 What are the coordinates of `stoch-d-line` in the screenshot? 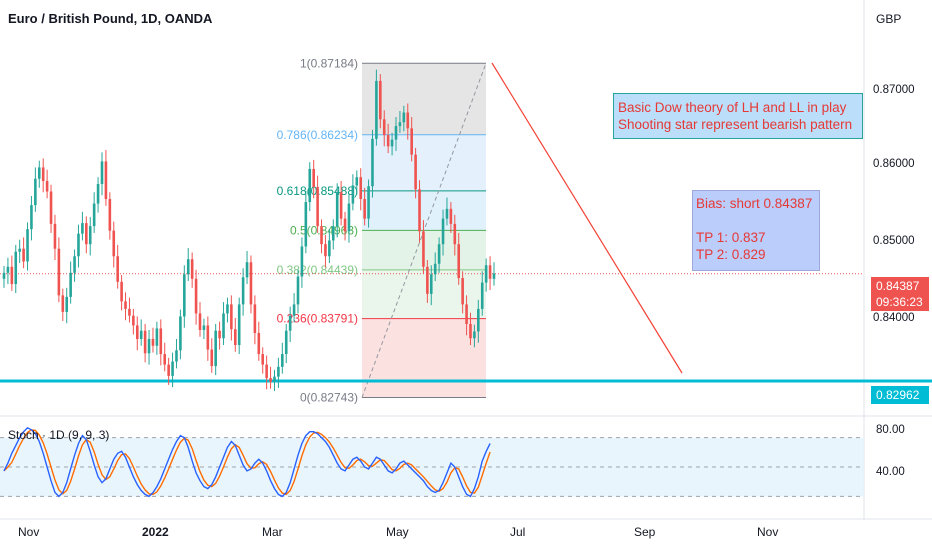 It's located at (247, 462).